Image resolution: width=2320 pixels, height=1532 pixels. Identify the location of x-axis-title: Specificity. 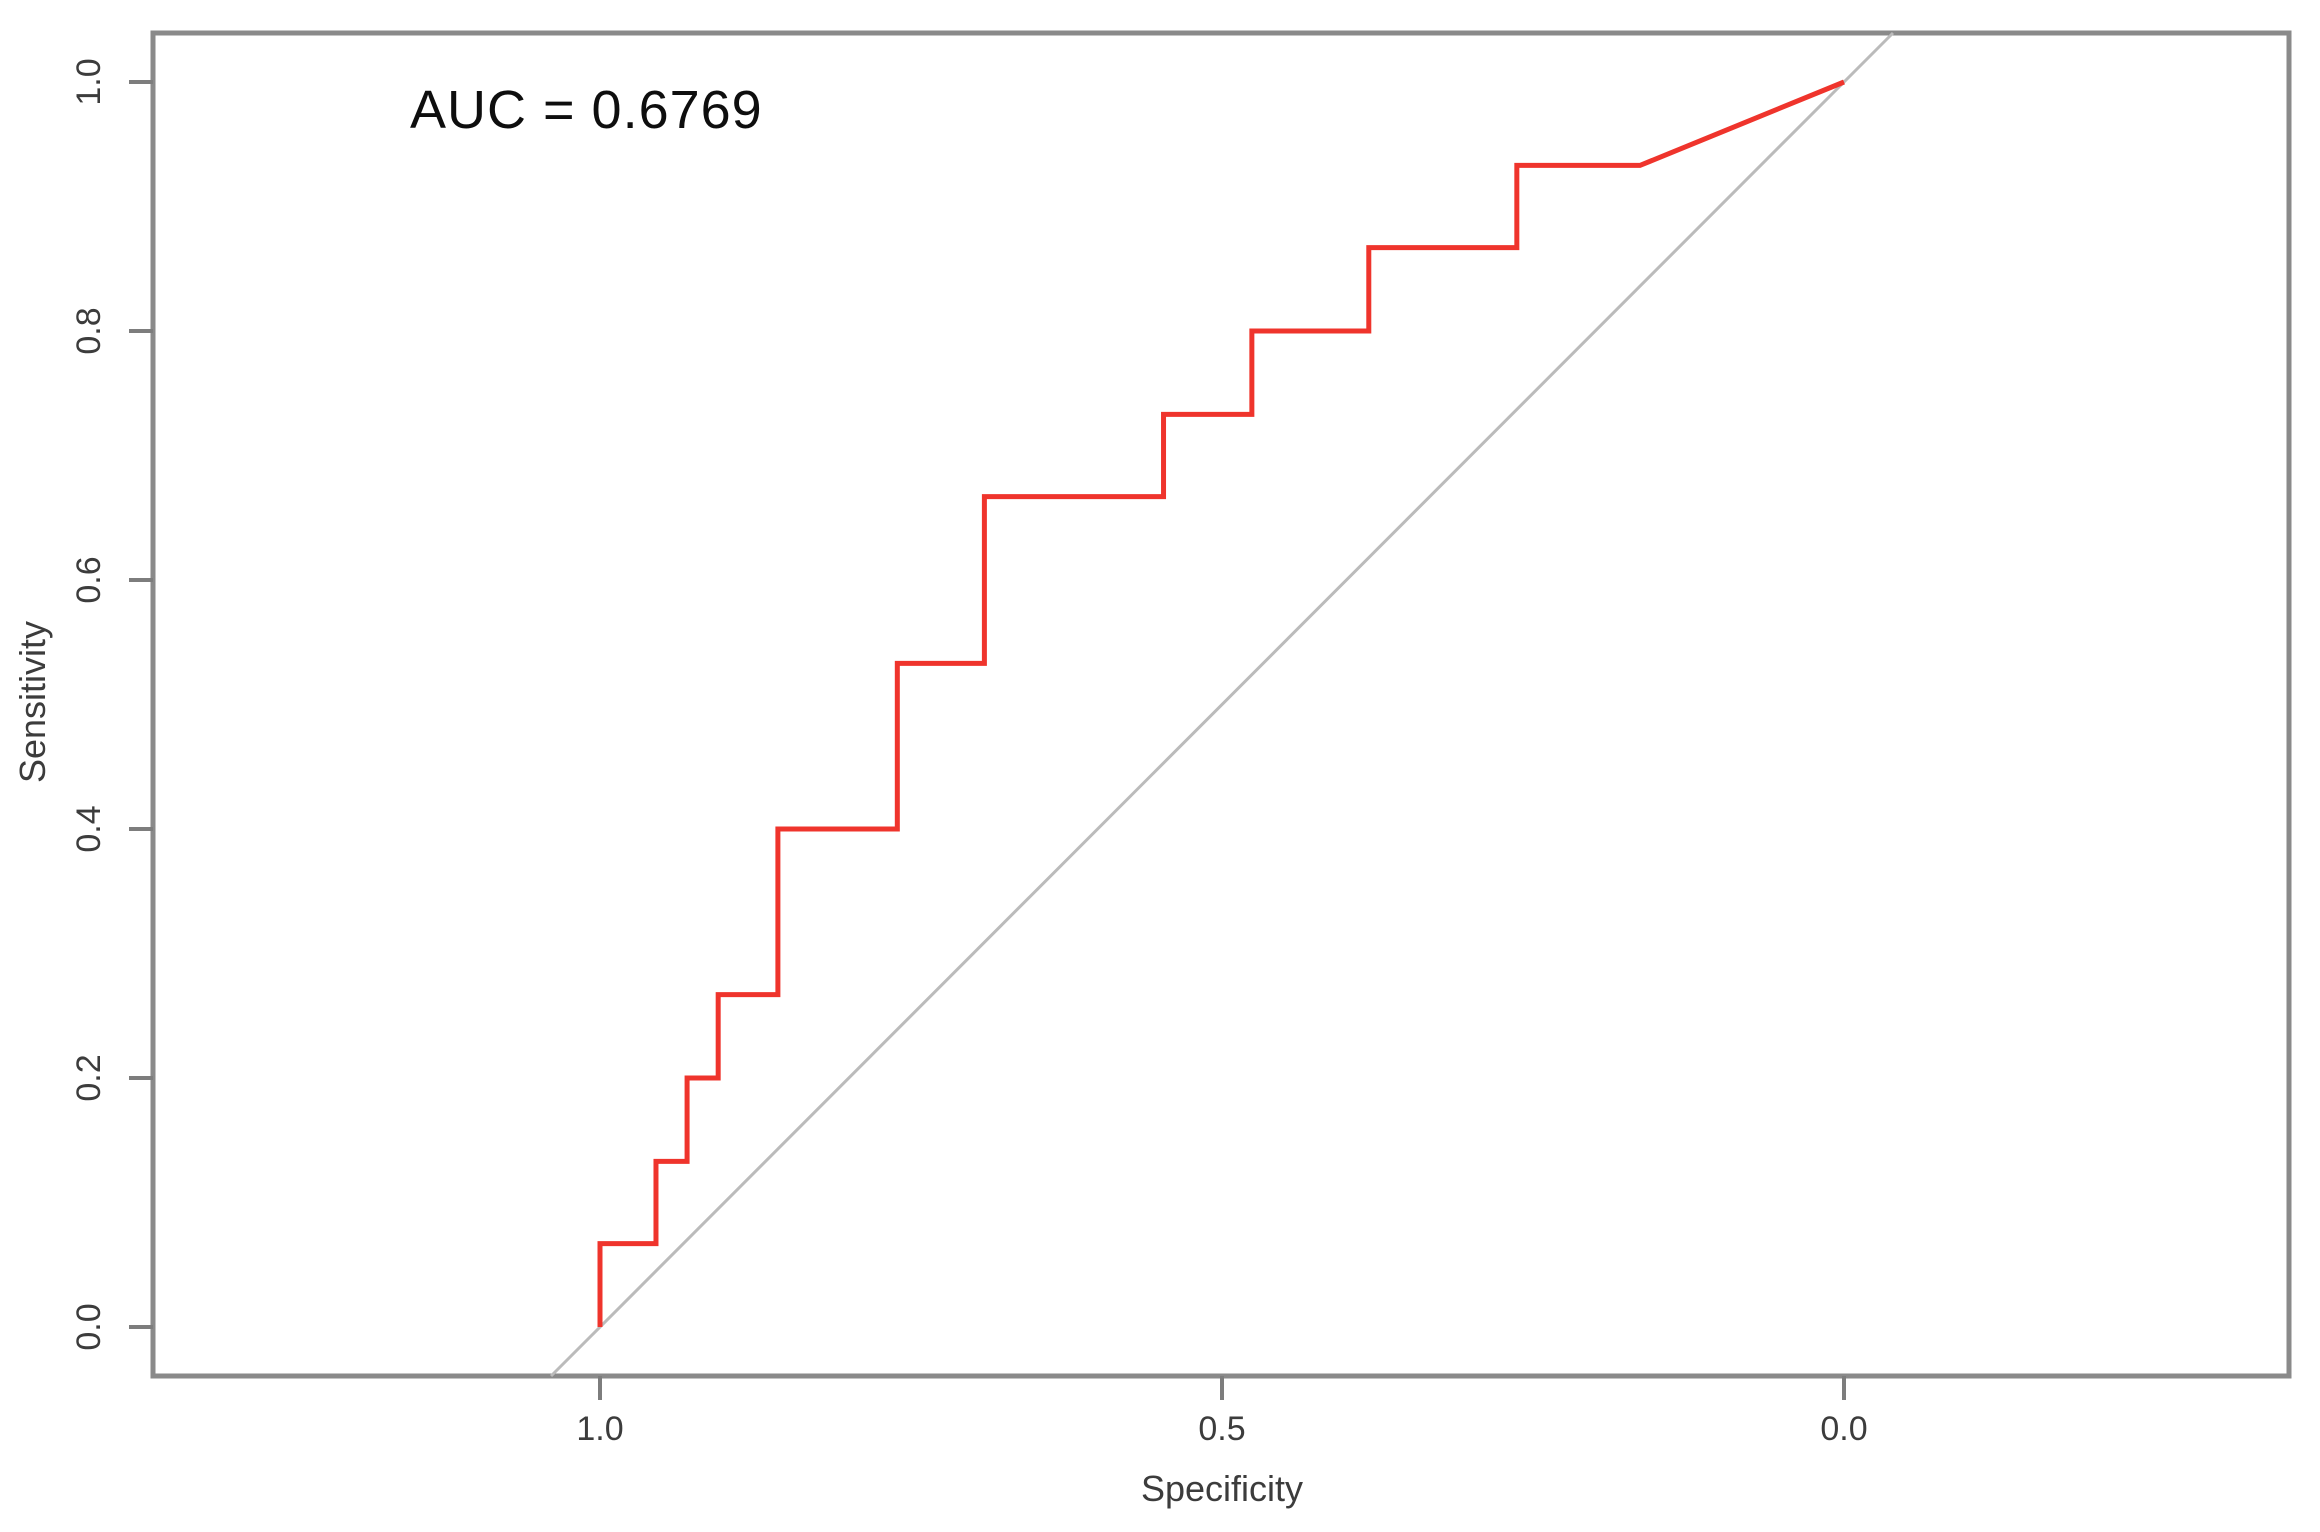
(1222, 1488).